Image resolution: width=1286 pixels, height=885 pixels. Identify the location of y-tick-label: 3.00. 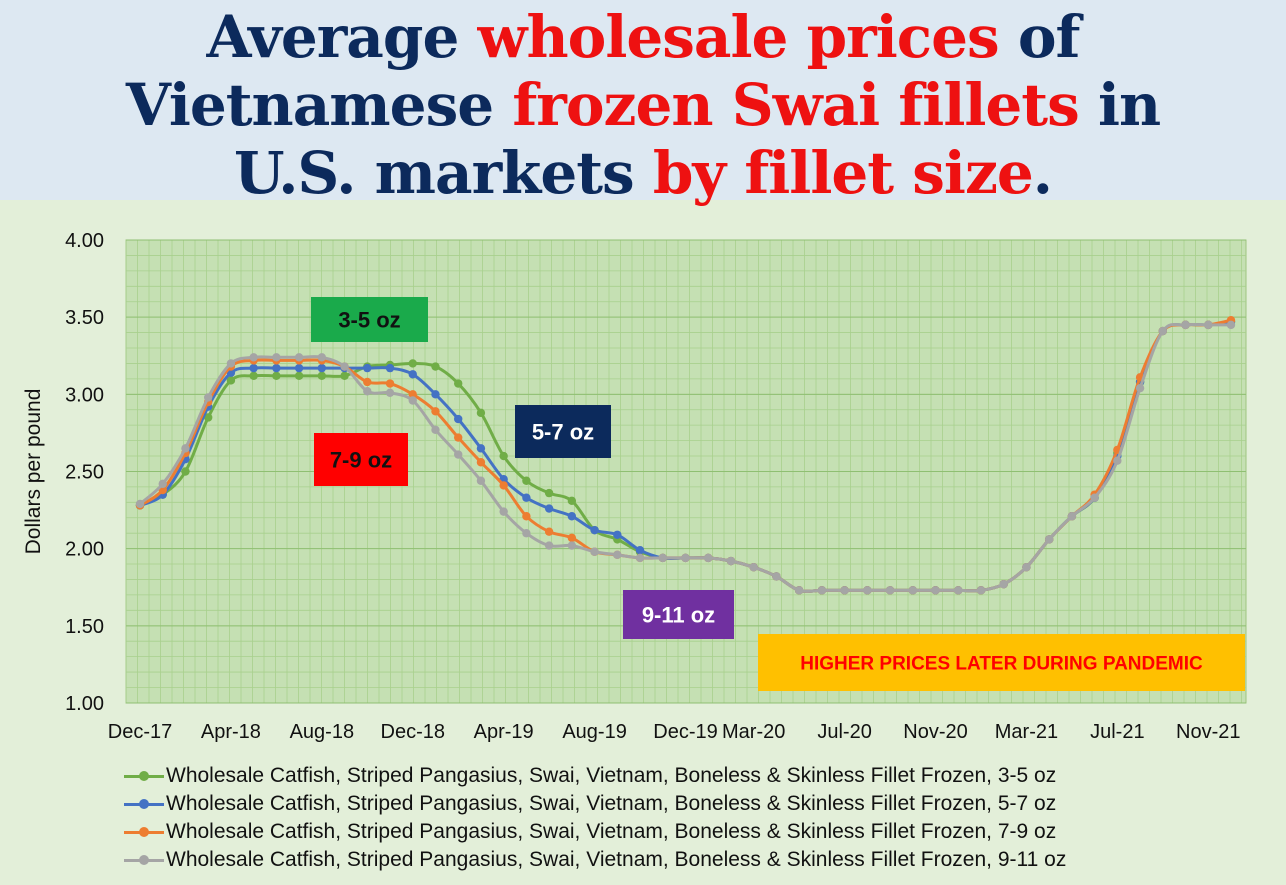
(84, 395).